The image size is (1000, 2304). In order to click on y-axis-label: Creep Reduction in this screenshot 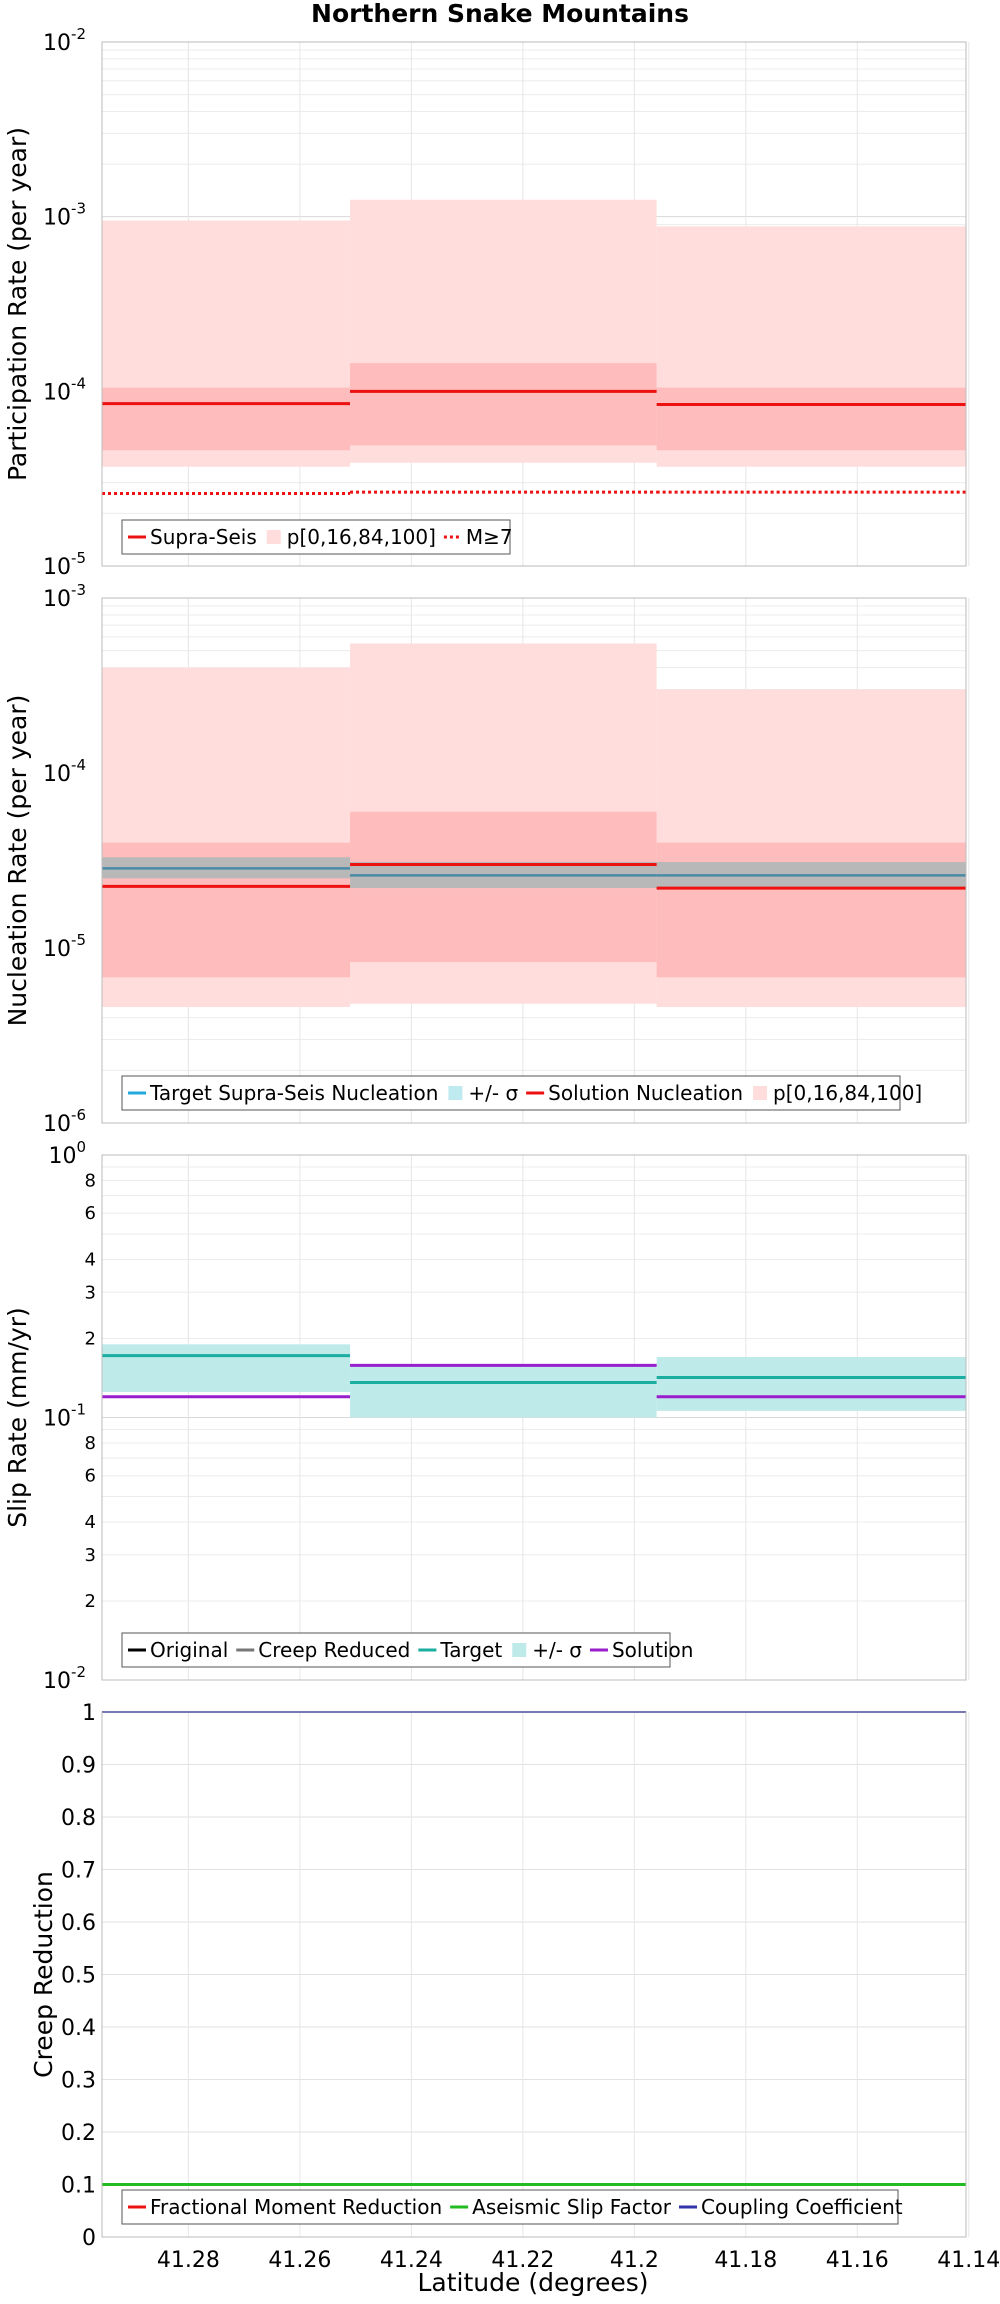, I will do `click(43, 1974)`.